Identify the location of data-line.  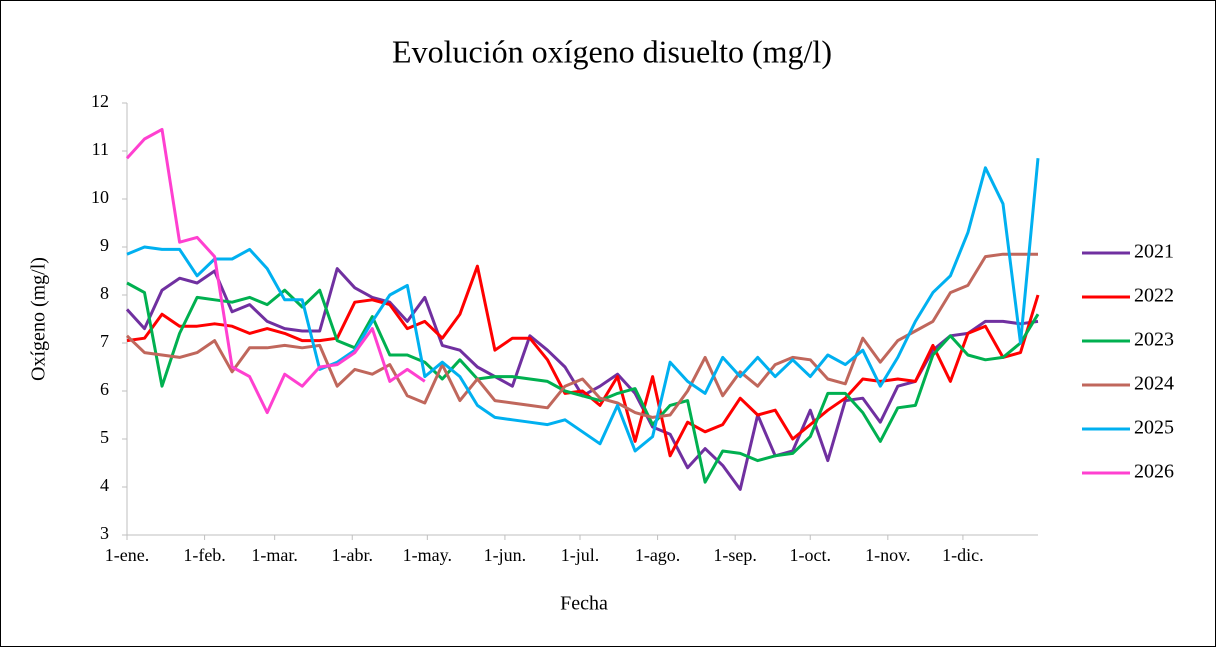
(275, 271).